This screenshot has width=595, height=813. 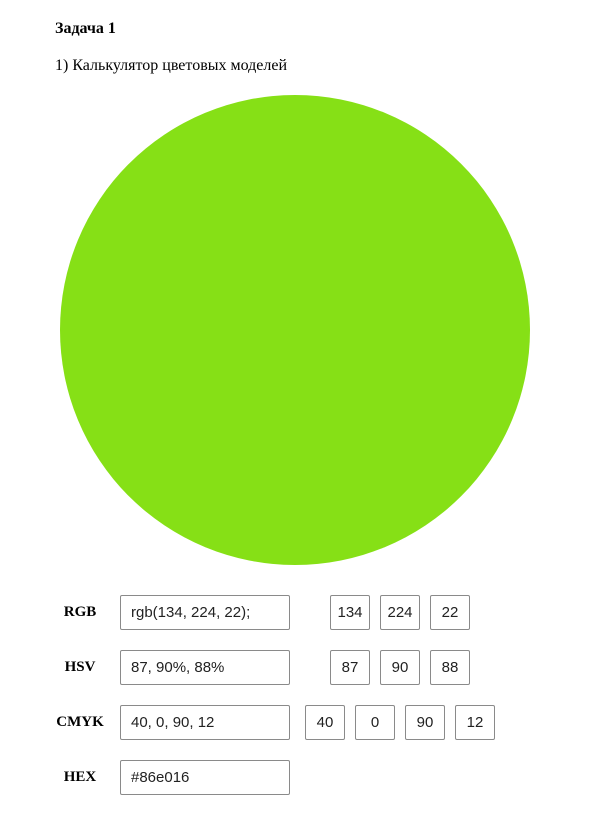 I want to click on hsv-v-input, so click(x=450, y=667).